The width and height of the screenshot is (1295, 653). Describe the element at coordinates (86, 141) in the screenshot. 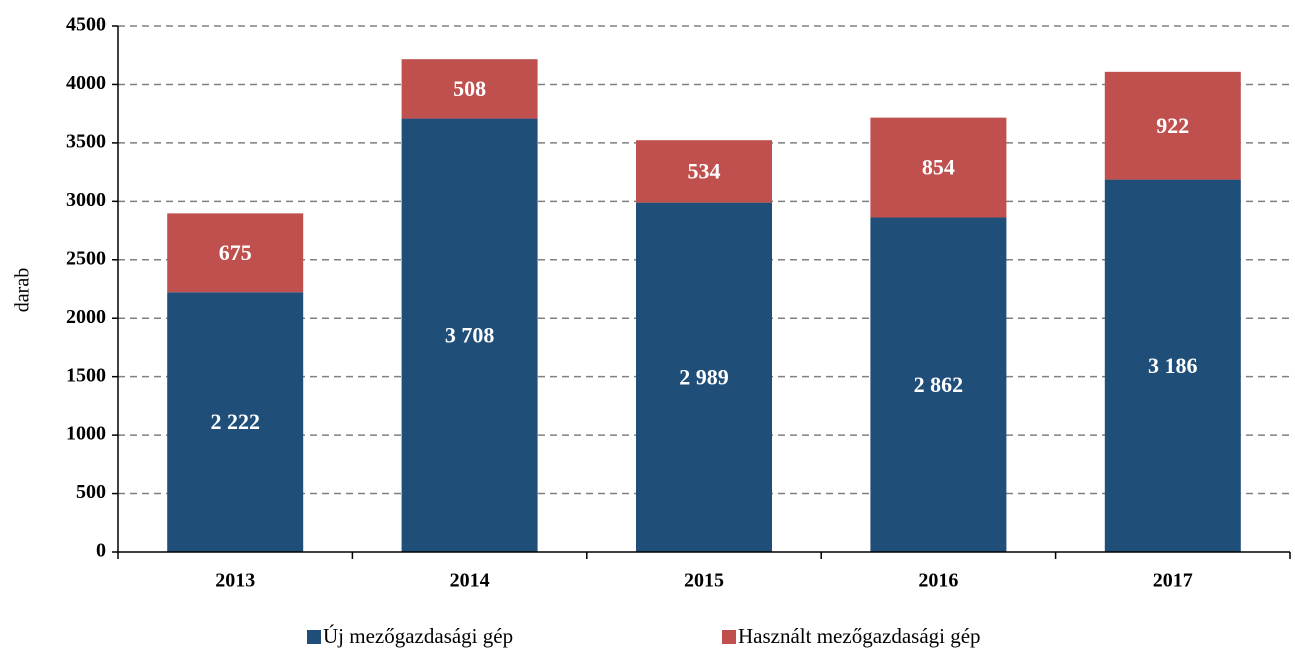

I see `y-tick-label: 3500` at that location.